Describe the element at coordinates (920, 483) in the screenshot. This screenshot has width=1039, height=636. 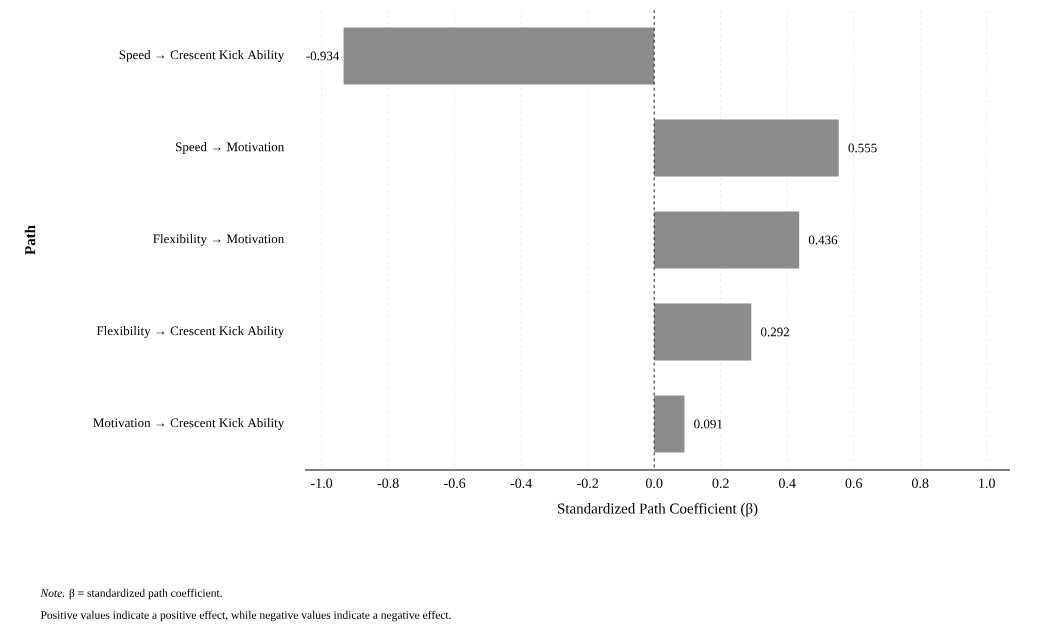
I see `x-tick-label: 0.8` at that location.